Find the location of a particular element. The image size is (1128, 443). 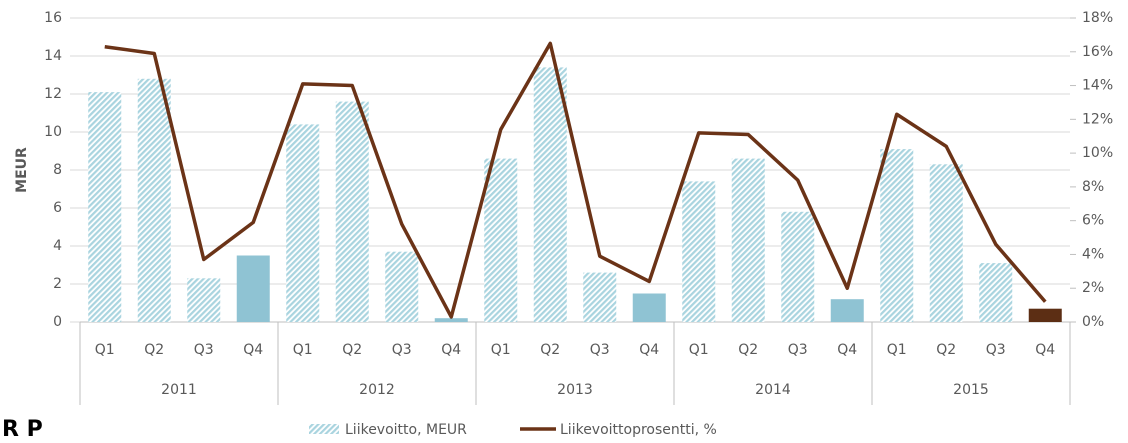

y2-tick-label: 6% is located at coordinates (1093, 221).